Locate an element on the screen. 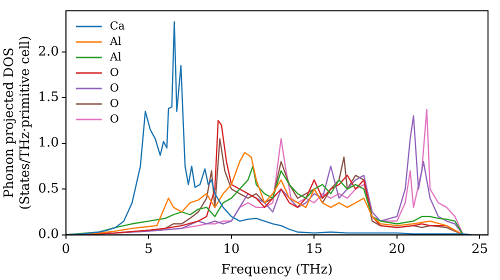  x-tick-label: 20 is located at coordinates (397, 249).